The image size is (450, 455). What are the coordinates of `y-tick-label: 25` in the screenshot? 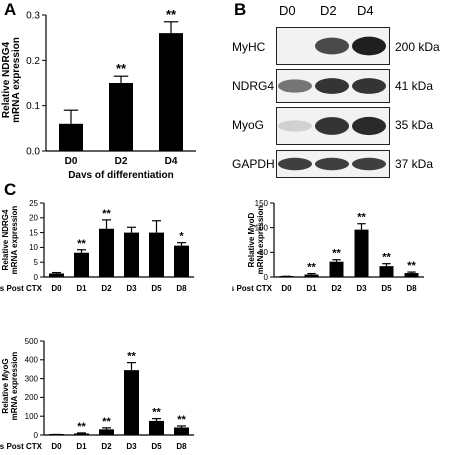 It's located at (33, 203).